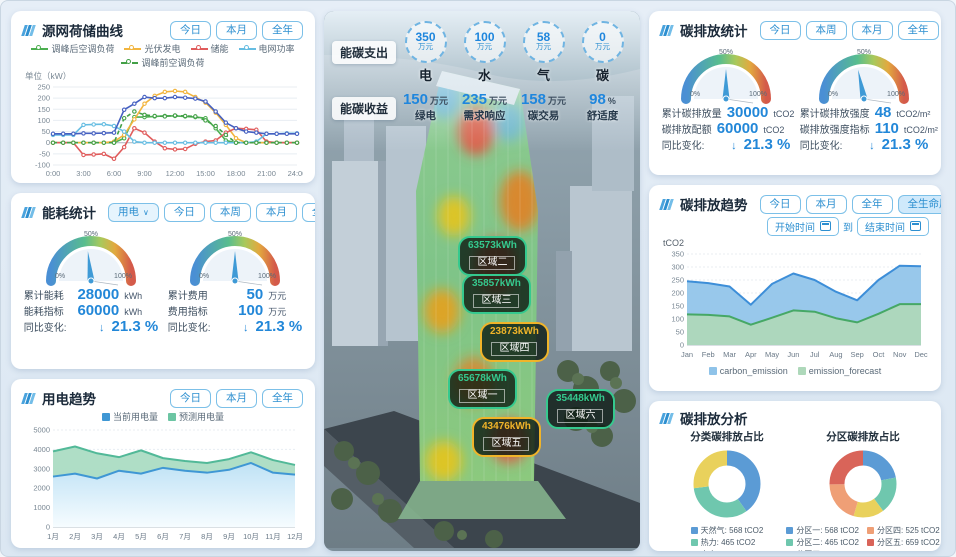 The image size is (956, 557). I want to click on legend-item: 分区五: 659 tCO2, so click(903, 542).